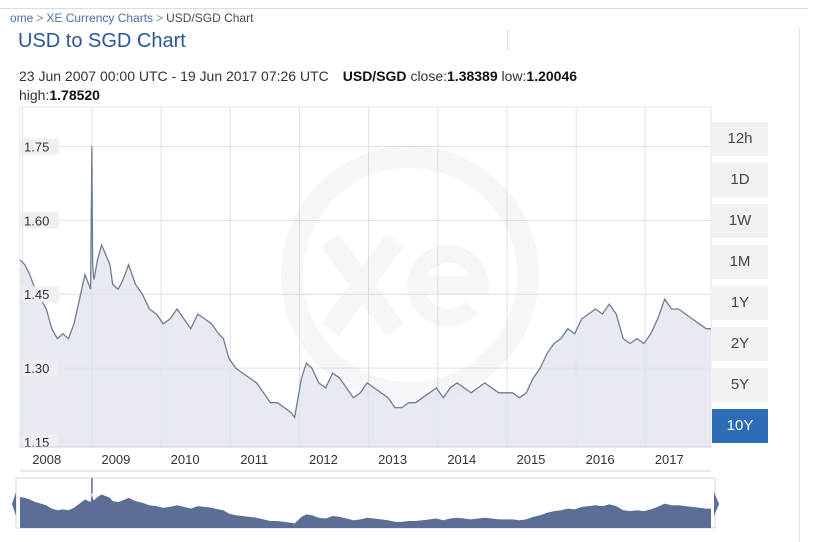  Describe the element at coordinates (362, 285) in the screenshot. I see `watermark-x` at that location.